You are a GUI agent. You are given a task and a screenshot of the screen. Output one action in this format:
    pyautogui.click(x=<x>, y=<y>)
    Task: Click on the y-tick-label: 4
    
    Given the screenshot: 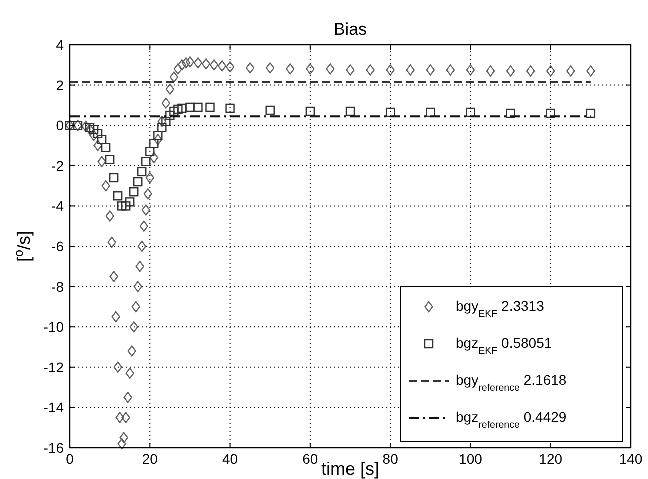 What is the action you would take?
    pyautogui.click(x=60, y=45)
    